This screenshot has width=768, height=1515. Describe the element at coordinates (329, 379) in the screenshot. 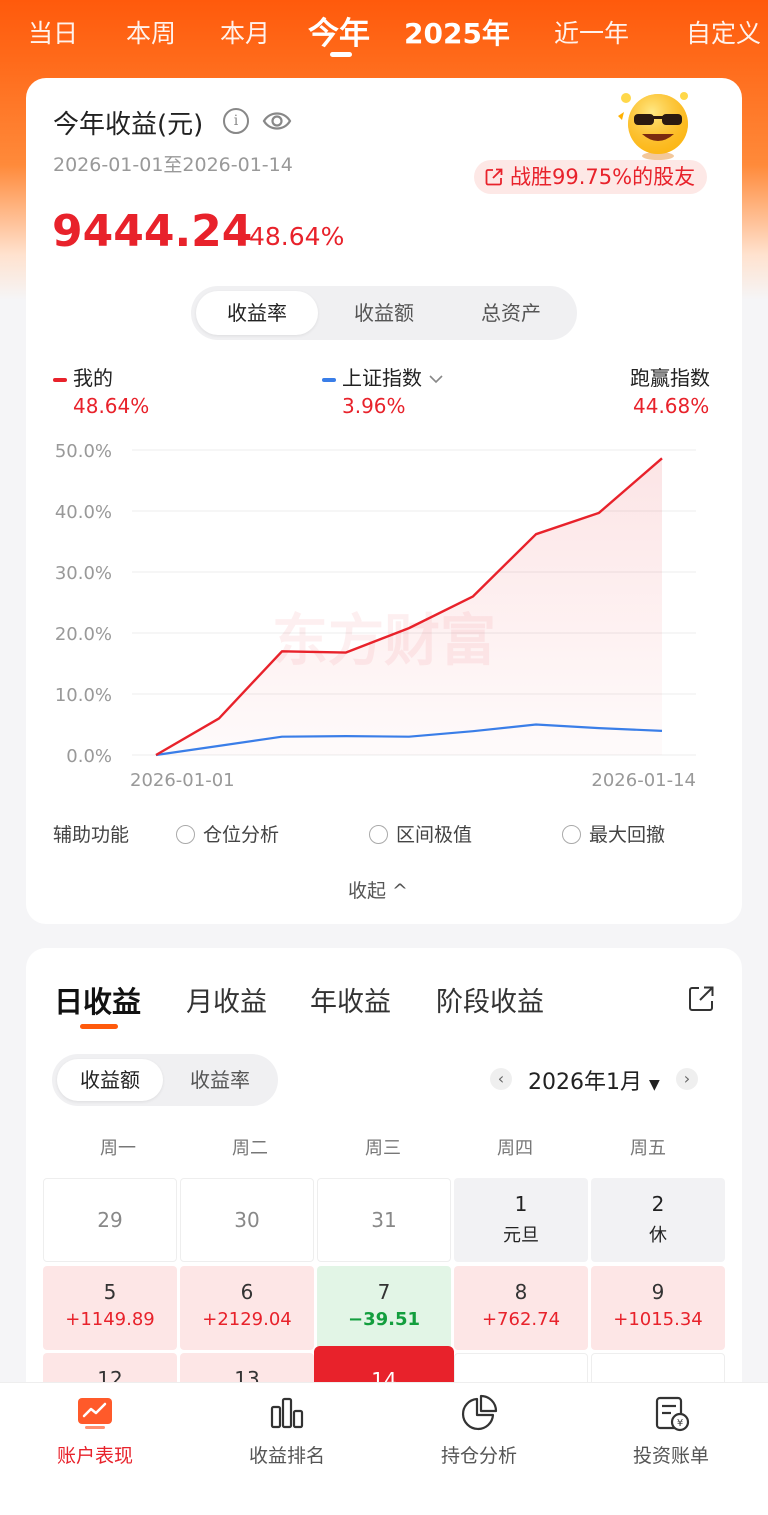

I see `legend-index-swatch` at that location.